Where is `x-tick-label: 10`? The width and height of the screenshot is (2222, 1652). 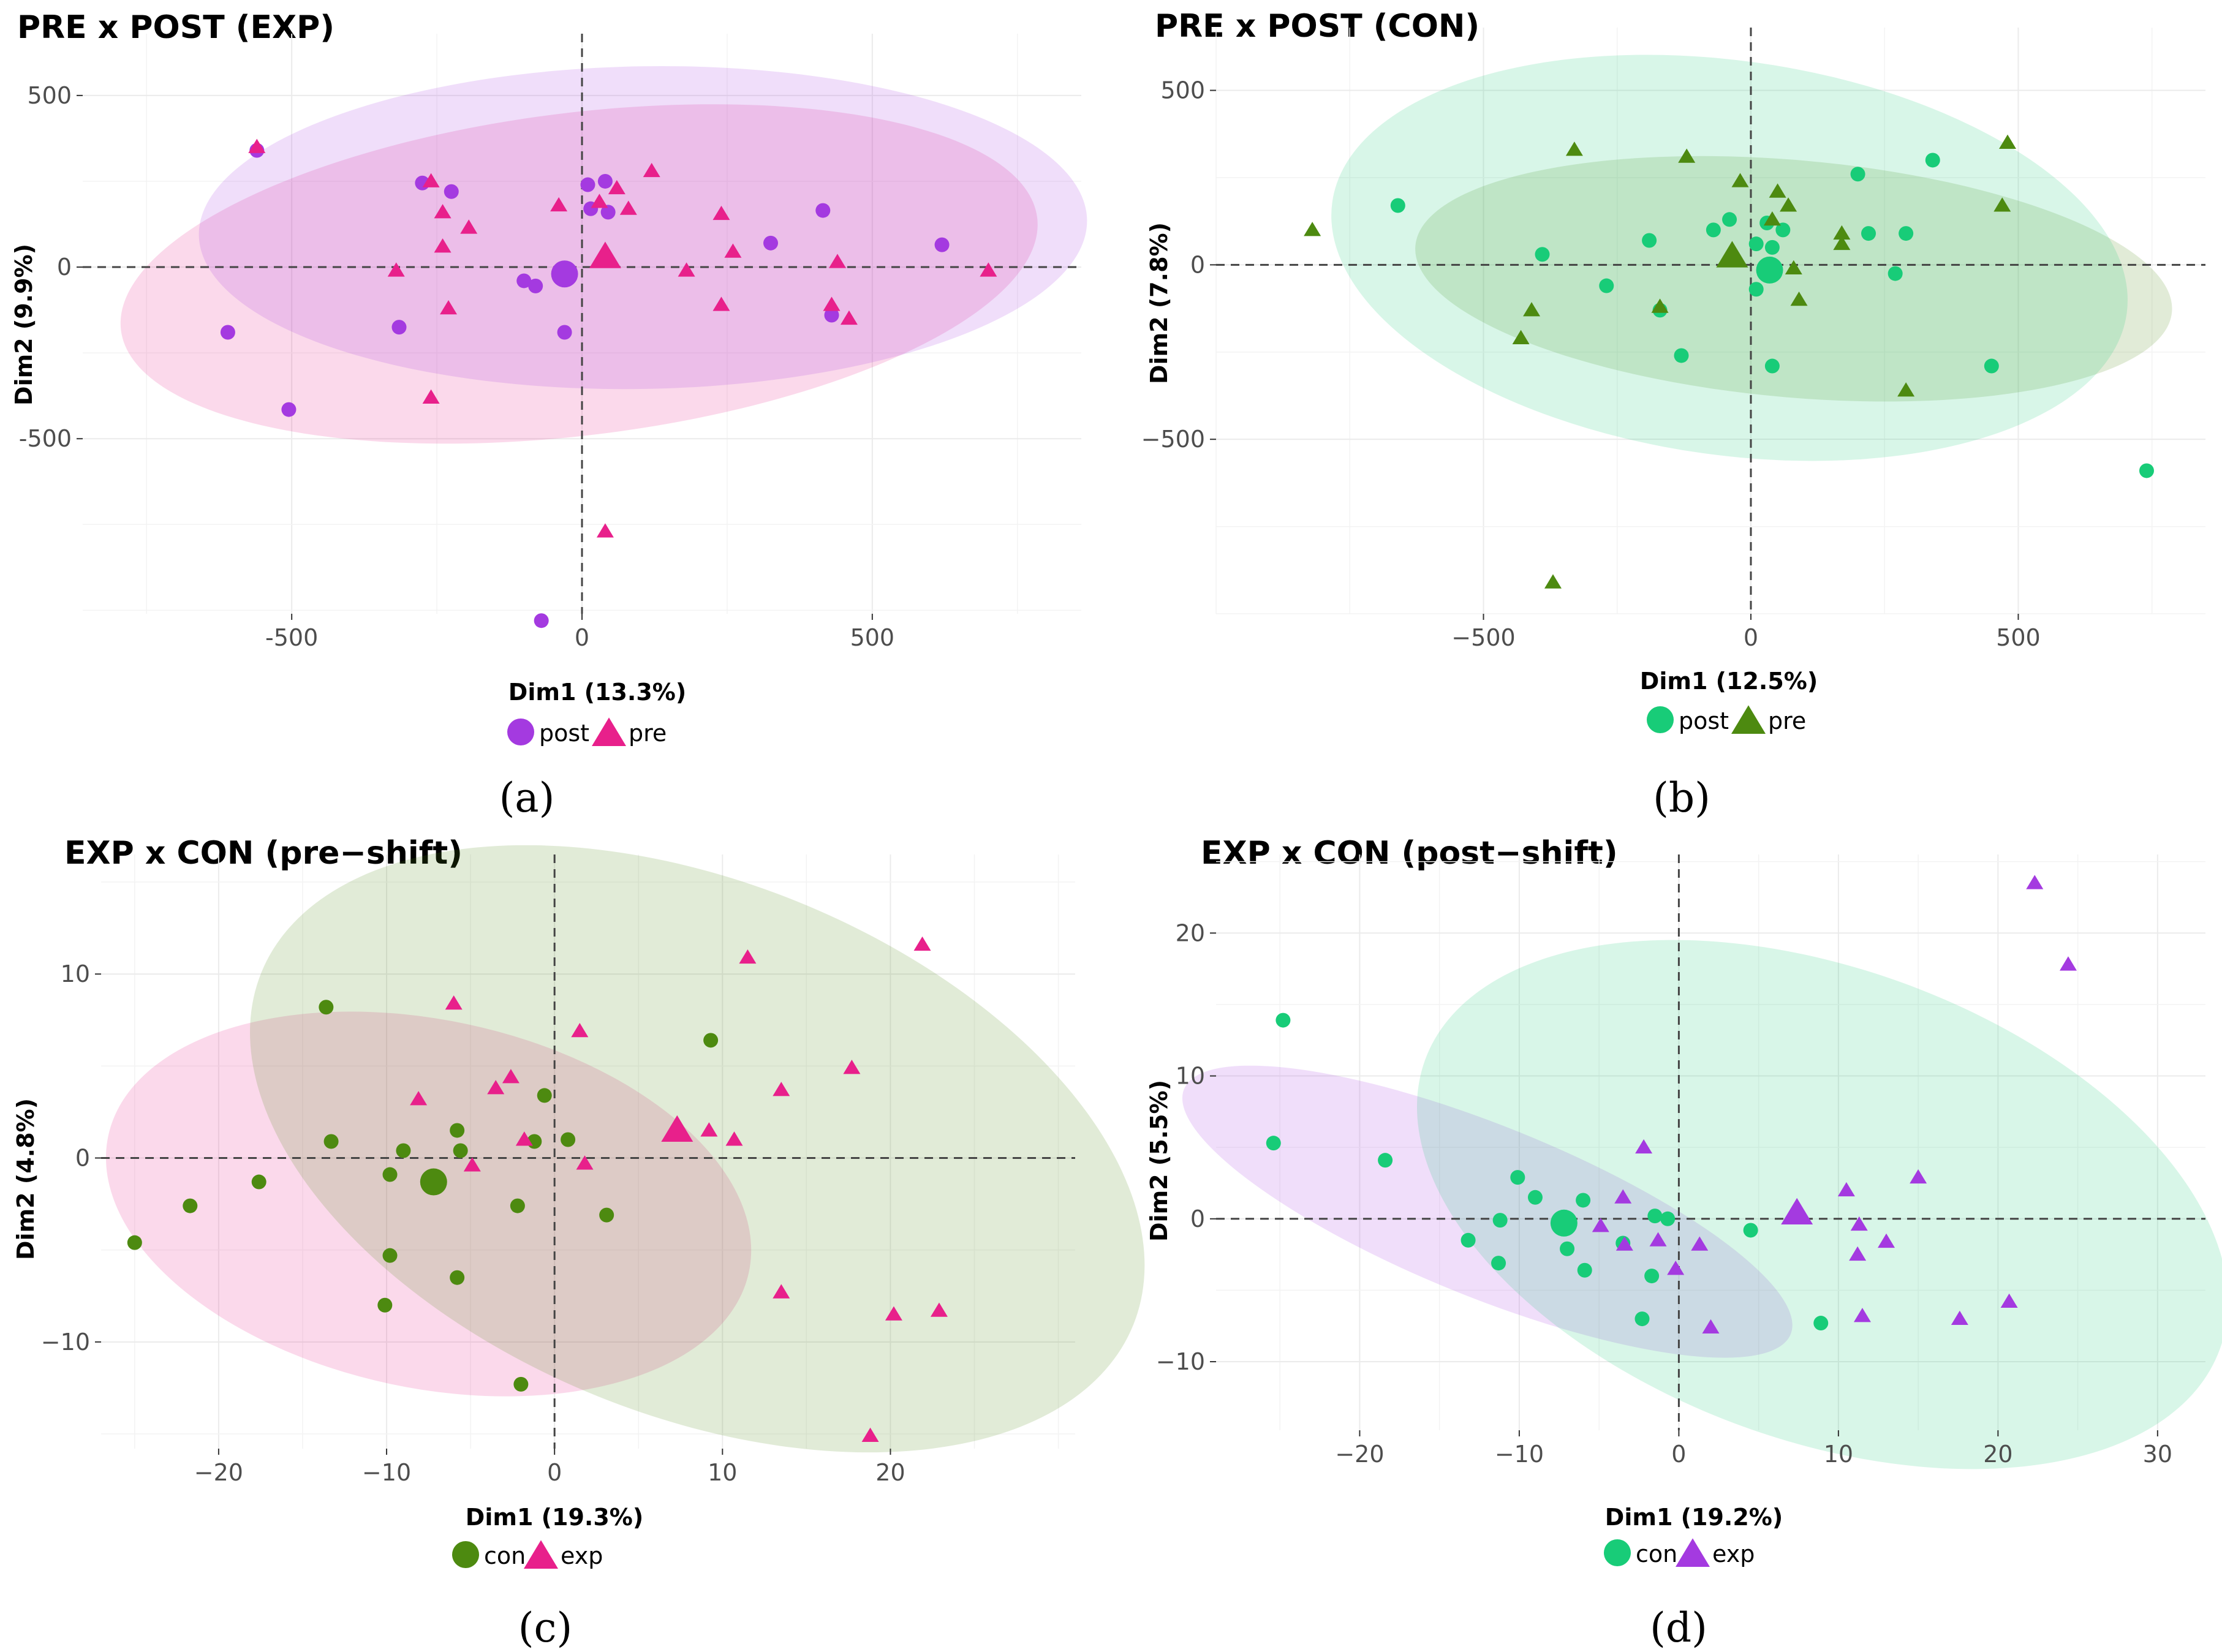
x-tick-label: 10 is located at coordinates (1839, 1454).